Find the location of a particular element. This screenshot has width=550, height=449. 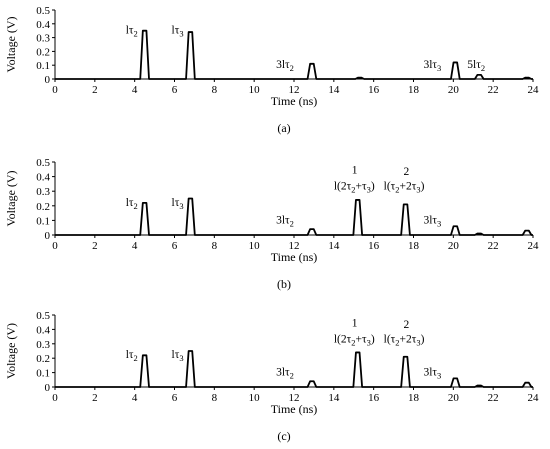

annotation-label: 5lτ2 is located at coordinates (476, 66).